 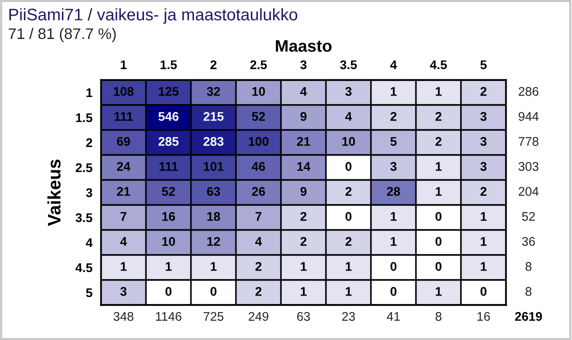 What do you see at coordinates (89, 193) in the screenshot?
I see `y-tick-label: 3` at bounding box center [89, 193].